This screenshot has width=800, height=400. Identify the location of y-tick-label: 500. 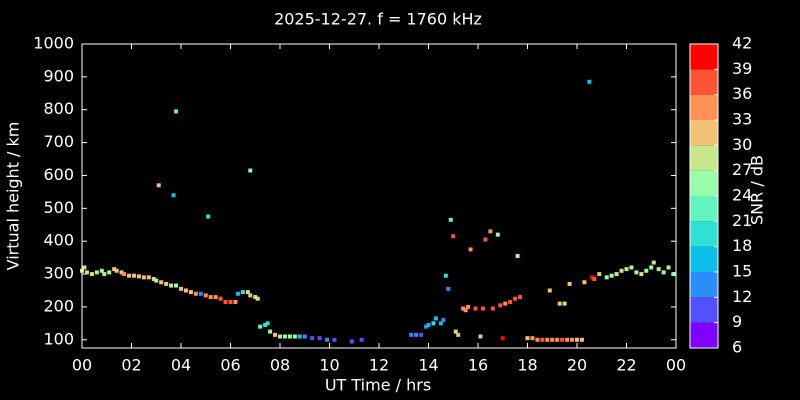
(58, 207).